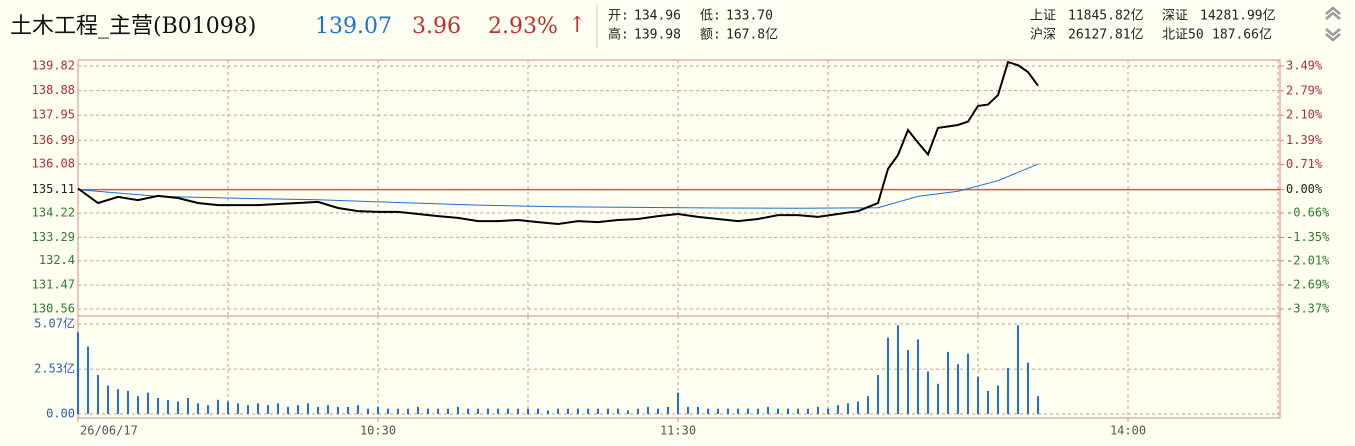 The height and width of the screenshot is (446, 1355). Describe the element at coordinates (618, 35) in the screenshot. I see `stat-label: 高:` at that location.